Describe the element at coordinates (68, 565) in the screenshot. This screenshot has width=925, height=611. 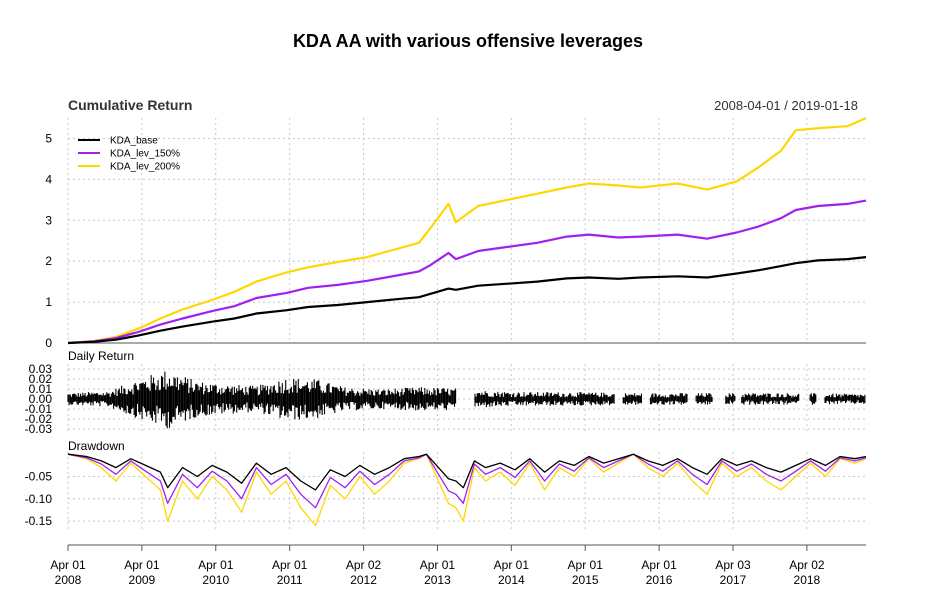
I see `x-tick-label-0: Apr 01` at that location.